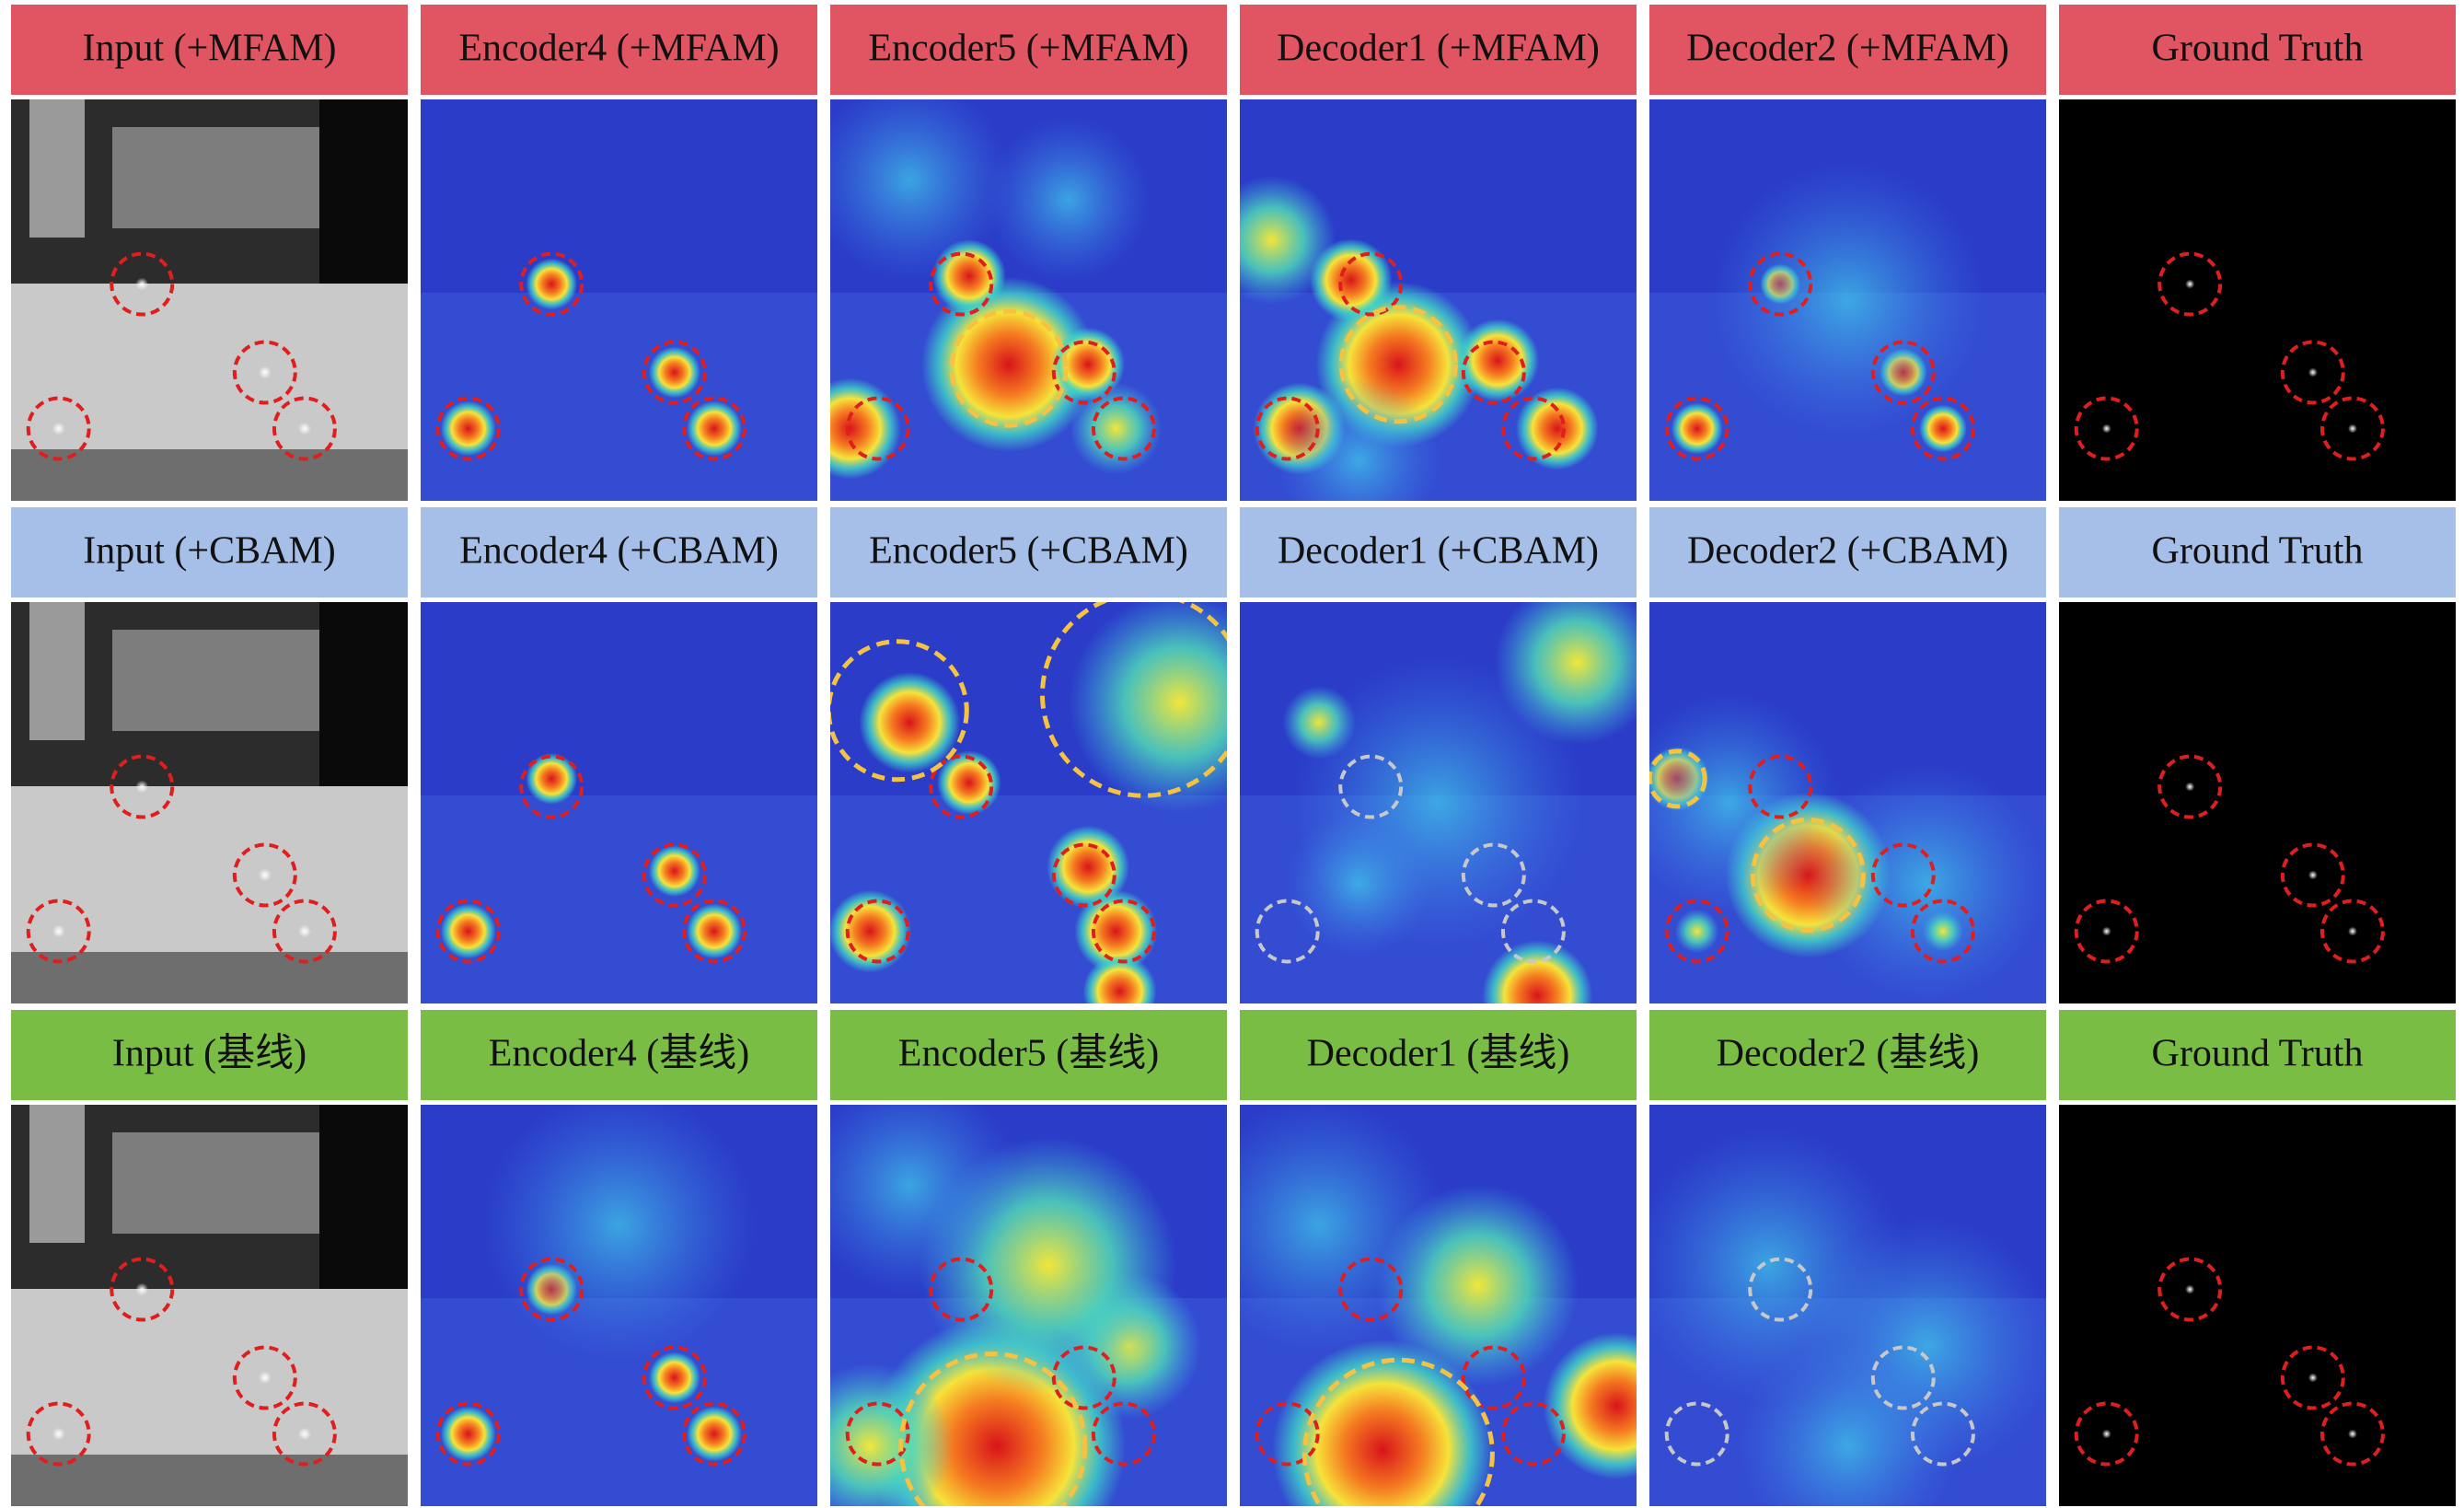 This screenshot has width=2464, height=1508. What do you see at coordinates (1848, 49) in the screenshot?
I see `panel-label: Decoder2 (+MFAM)` at bounding box center [1848, 49].